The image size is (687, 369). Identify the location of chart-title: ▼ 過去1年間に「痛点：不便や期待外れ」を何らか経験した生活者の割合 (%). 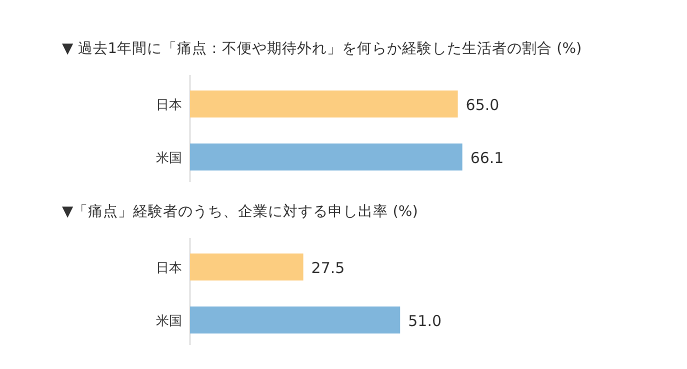
(322, 48).